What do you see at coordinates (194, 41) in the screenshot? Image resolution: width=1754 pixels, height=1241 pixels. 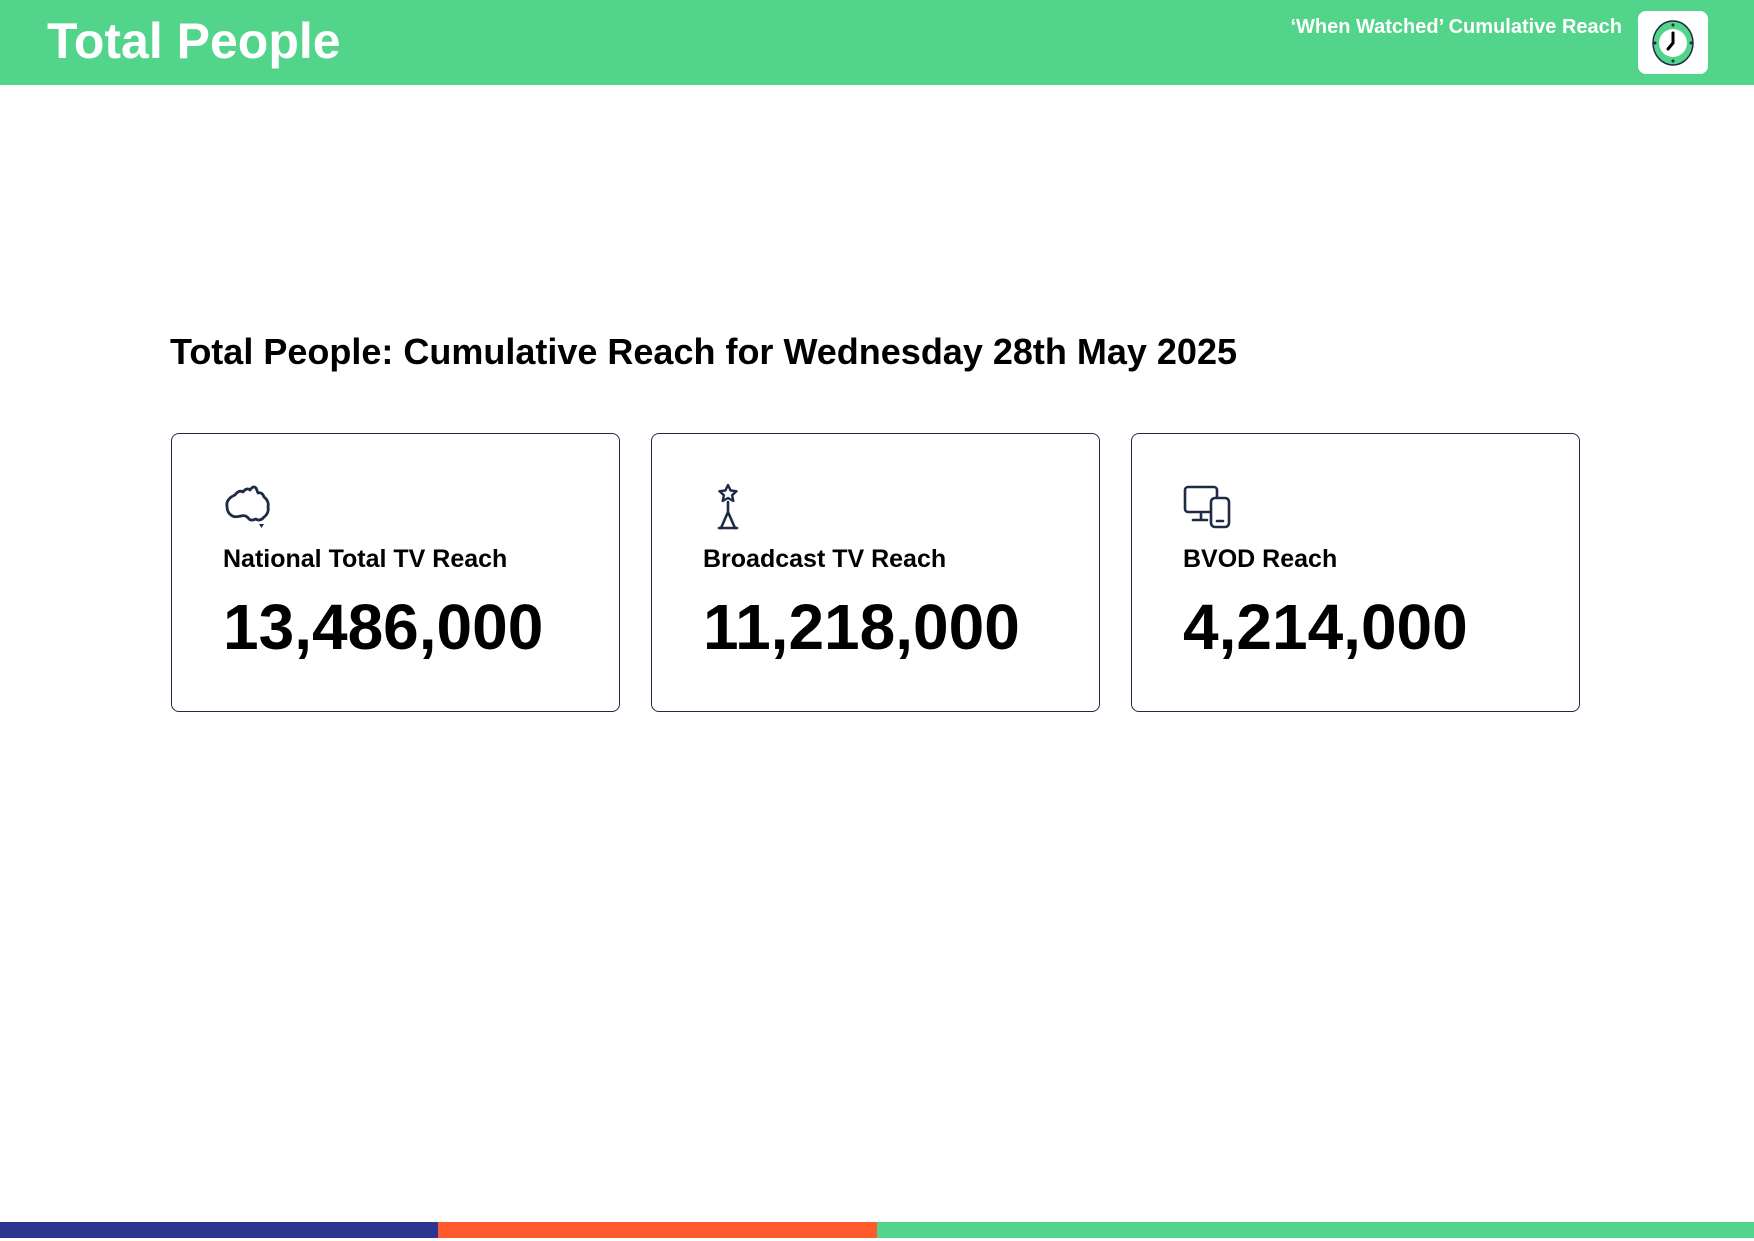 I see `page-title: Total People` at bounding box center [194, 41].